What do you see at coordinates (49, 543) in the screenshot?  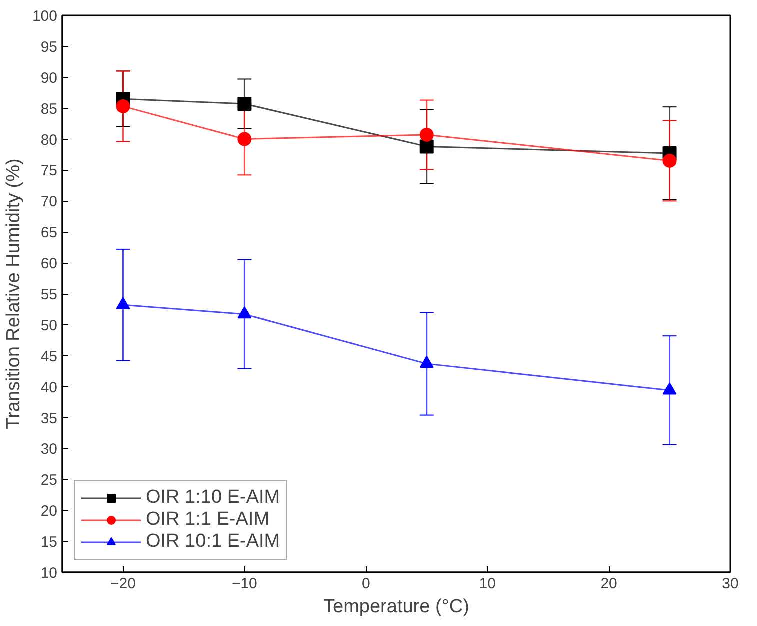 I see `y-tick-label: 15` at bounding box center [49, 543].